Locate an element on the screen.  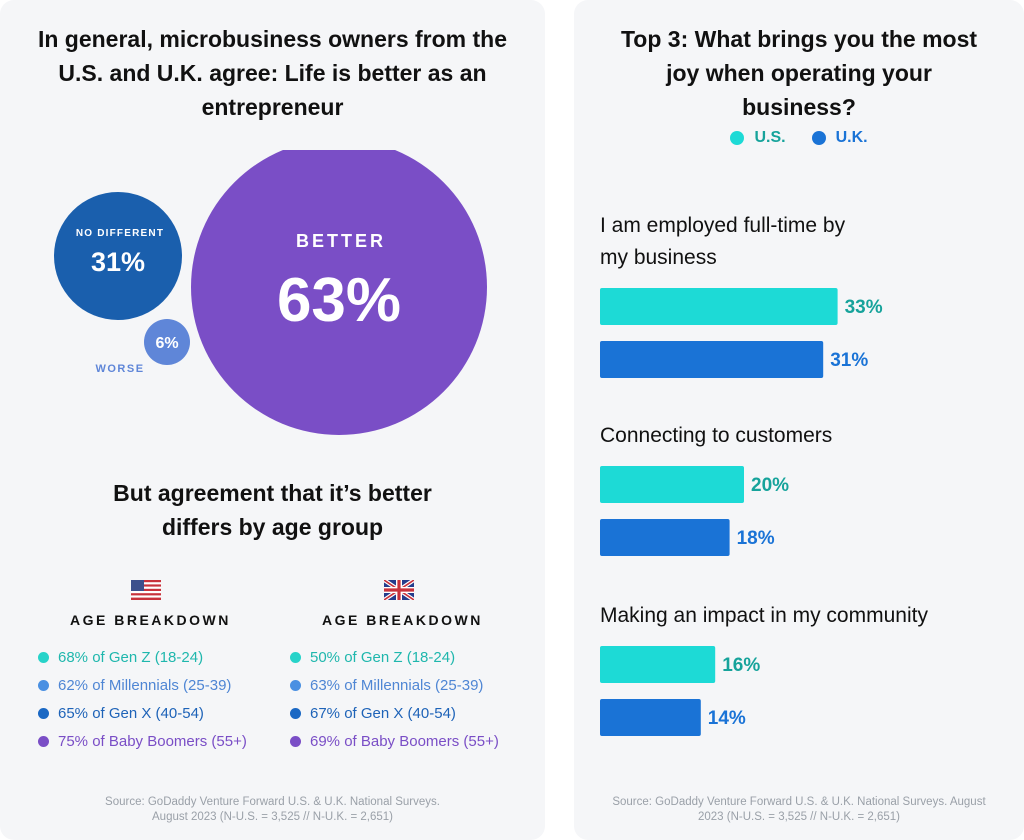
uk-age-item-text: 69% of Baby Boomers (55+) is located at coordinates (404, 741).